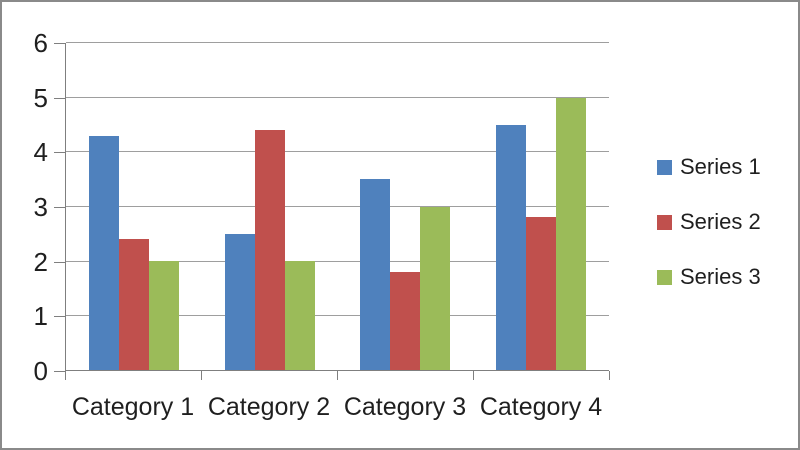 This screenshot has width=800, height=450. What do you see at coordinates (40, 152) in the screenshot?
I see `y-axis-label-4: 4` at bounding box center [40, 152].